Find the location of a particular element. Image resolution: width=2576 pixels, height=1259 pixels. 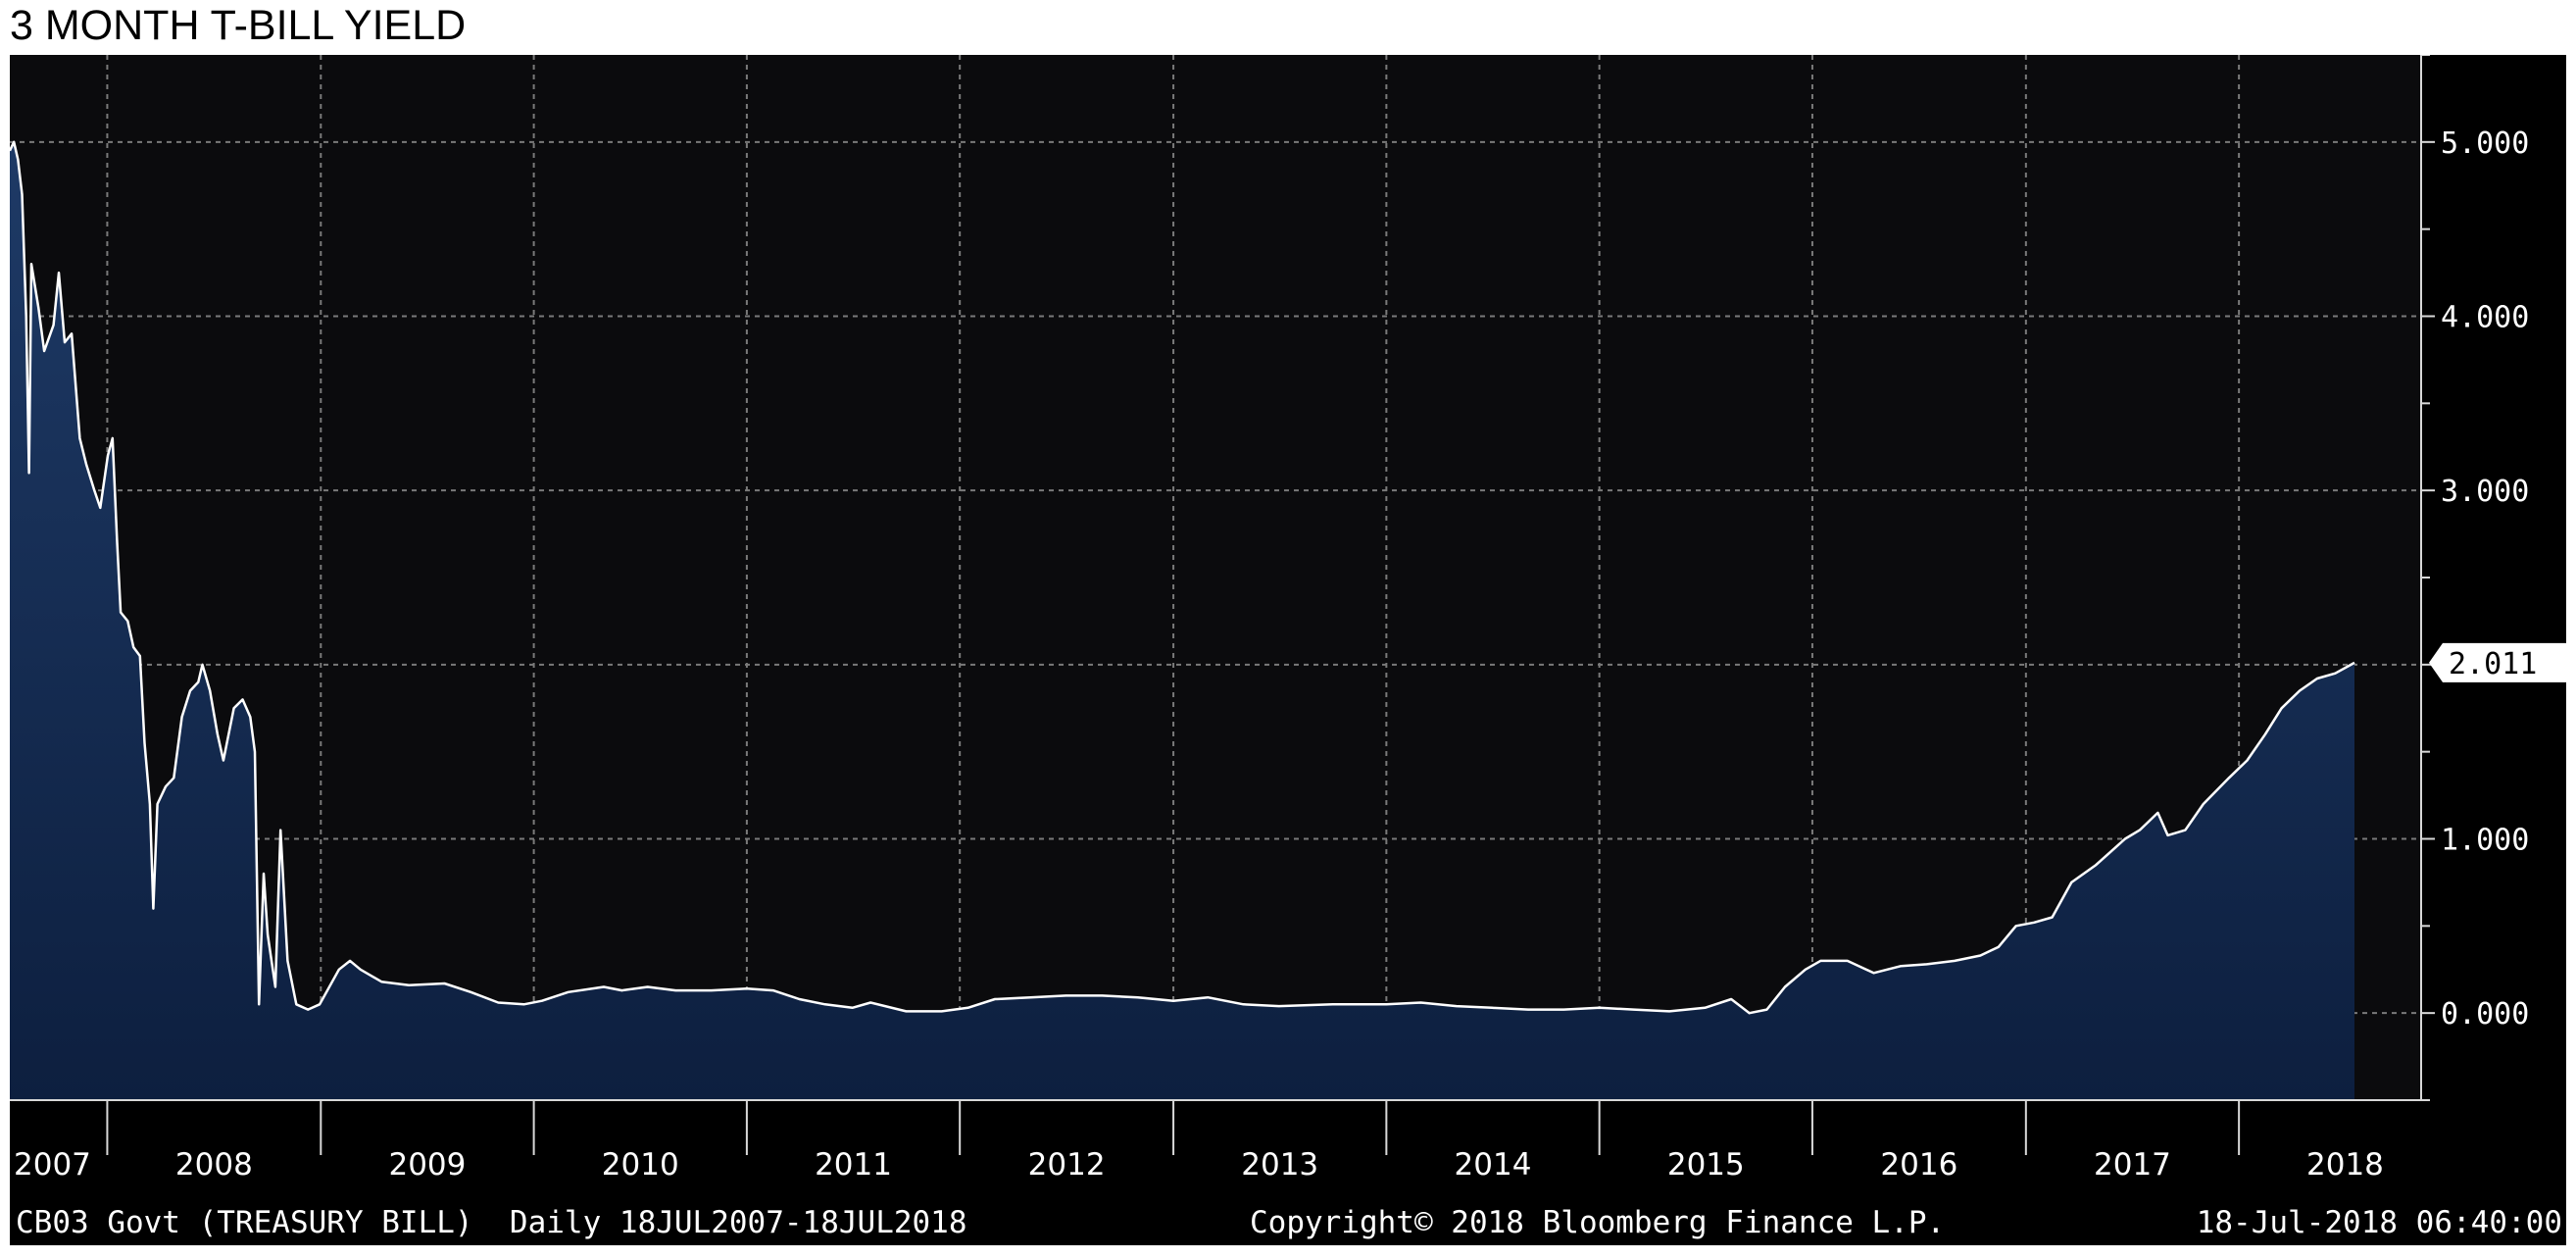

x-tick-label: 2017 is located at coordinates (2132, 1165).